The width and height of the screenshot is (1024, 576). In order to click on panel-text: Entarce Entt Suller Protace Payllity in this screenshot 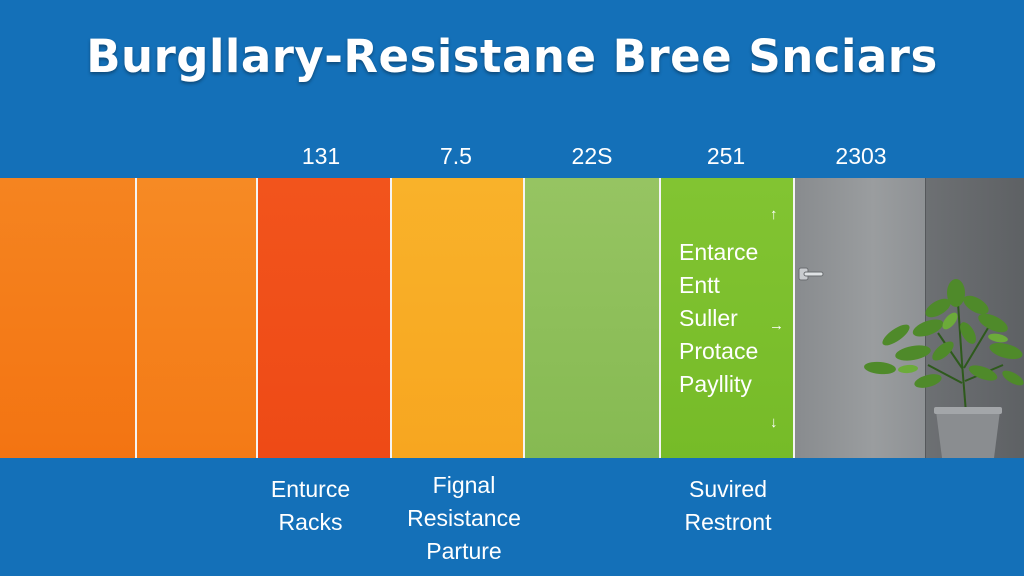, I will do `click(718, 318)`.